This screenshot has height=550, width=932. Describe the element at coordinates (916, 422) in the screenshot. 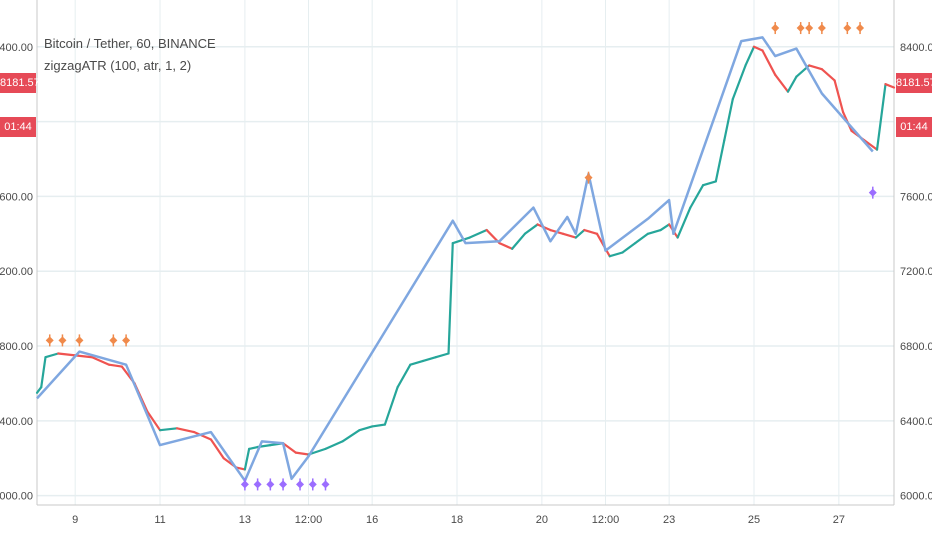

I see `y-tick-label-right: 6400.00` at that location.